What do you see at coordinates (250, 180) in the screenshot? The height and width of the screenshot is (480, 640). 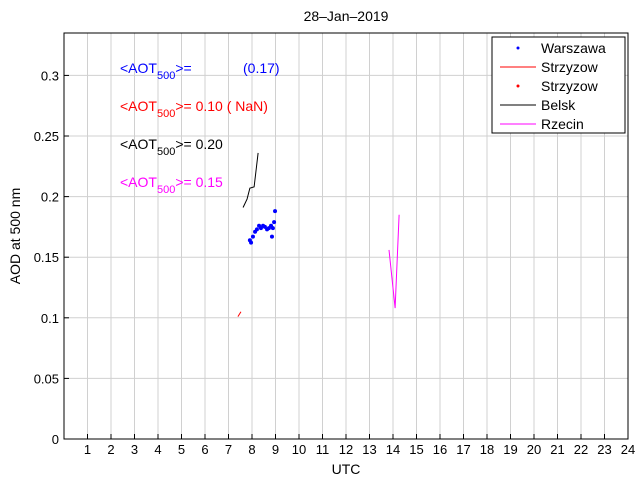 I see `series-belsk-line` at bounding box center [250, 180].